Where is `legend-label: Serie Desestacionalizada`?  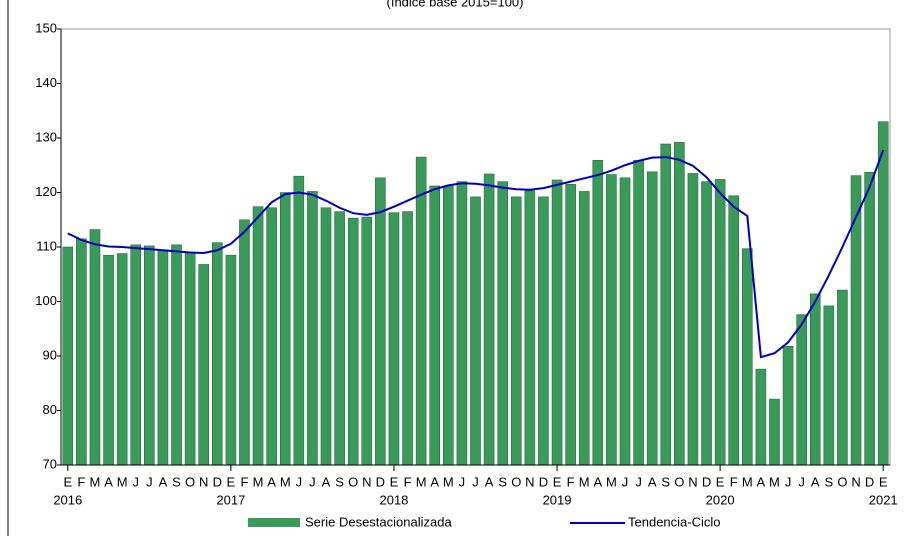
legend-label: Serie Desestacionalizada is located at coordinates (378, 521).